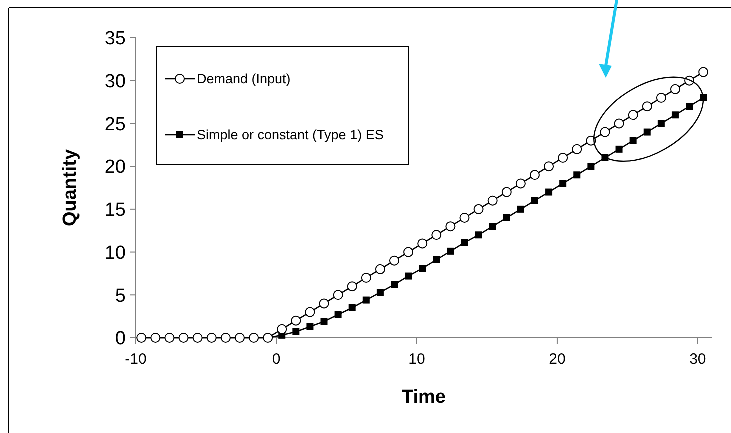 The width and height of the screenshot is (731, 433). What do you see at coordinates (115, 82) in the screenshot?
I see `y-tick-label: 30` at bounding box center [115, 82].